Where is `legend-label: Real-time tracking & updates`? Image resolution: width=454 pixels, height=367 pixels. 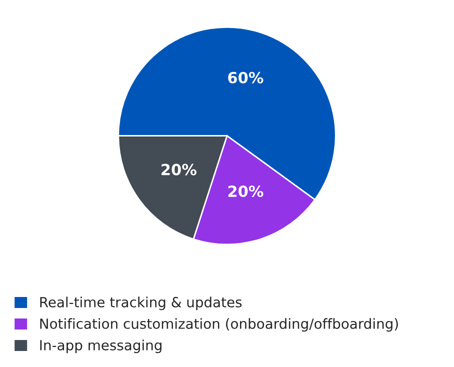
legend-label: Real-time tracking & updates is located at coordinates (141, 303).